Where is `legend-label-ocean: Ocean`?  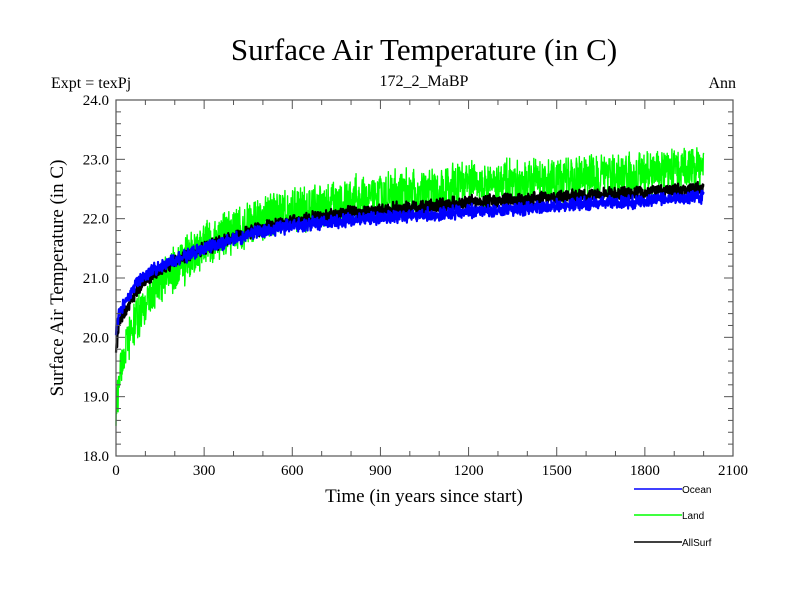
legend-label-ocean: Ocean is located at coordinates (696, 490).